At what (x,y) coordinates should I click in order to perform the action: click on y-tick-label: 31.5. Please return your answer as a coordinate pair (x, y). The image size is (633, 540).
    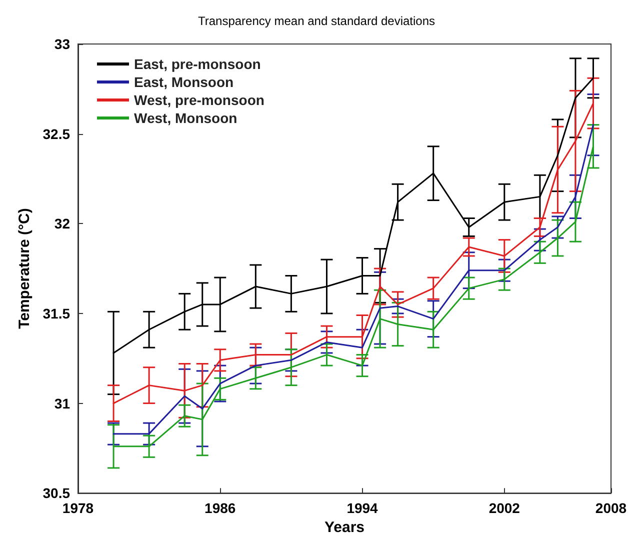
    Looking at the image, I should click on (56, 313).